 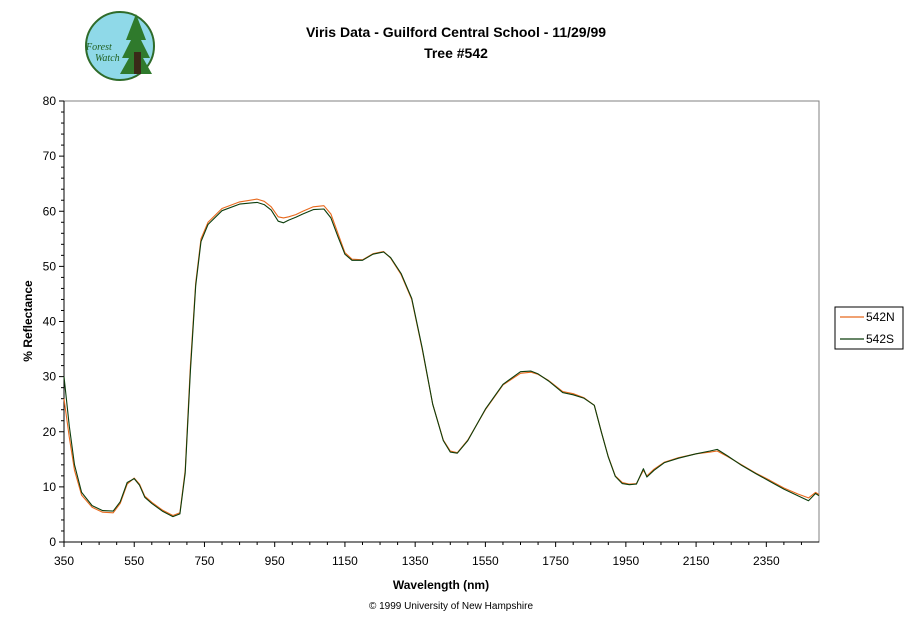 What do you see at coordinates (626, 561) in the screenshot?
I see `x-tick-label: 1950` at bounding box center [626, 561].